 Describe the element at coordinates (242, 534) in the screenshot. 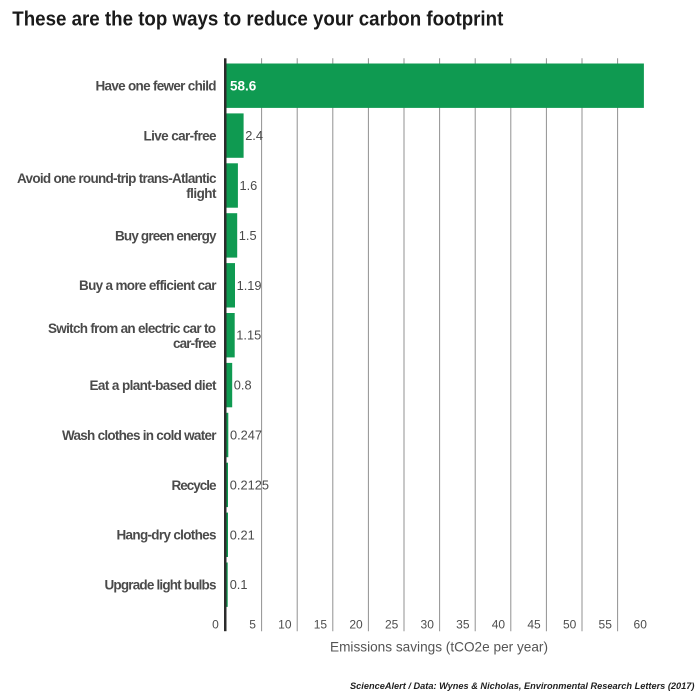

I see `svg-text: 0.21` at that location.